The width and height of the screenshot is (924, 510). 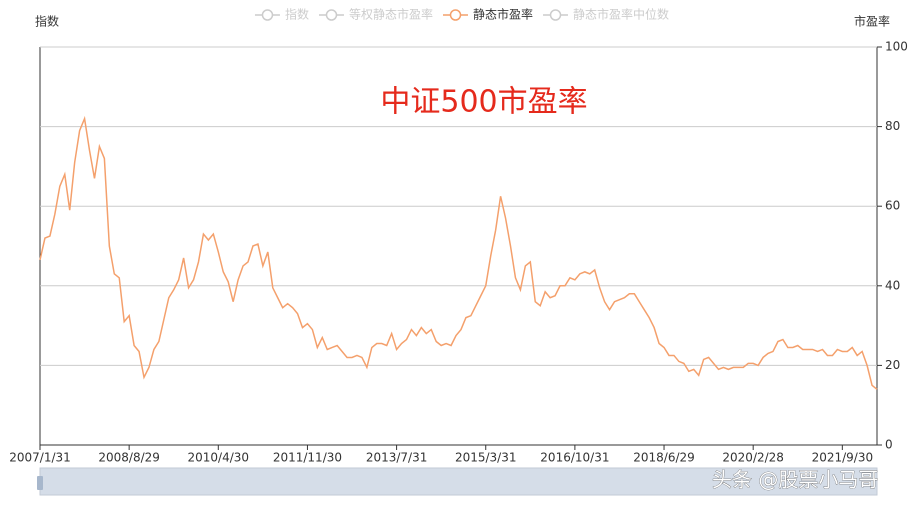 What do you see at coordinates (892, 206) in the screenshot?
I see `y-tick-label: 60` at bounding box center [892, 206].